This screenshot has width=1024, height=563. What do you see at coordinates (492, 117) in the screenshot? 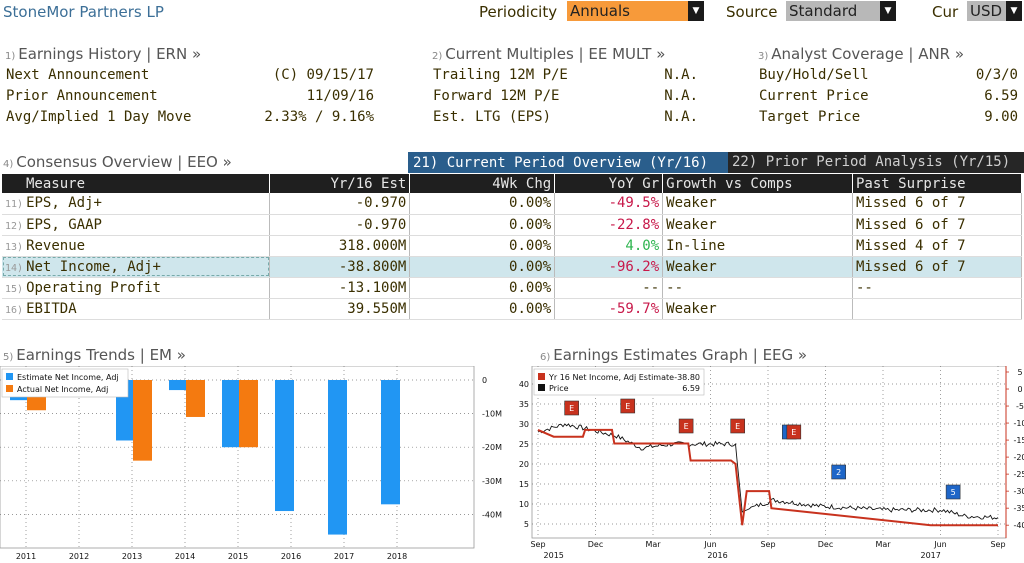
I see `ltg-label: Est. LTG (EPS)` at bounding box center [492, 117].